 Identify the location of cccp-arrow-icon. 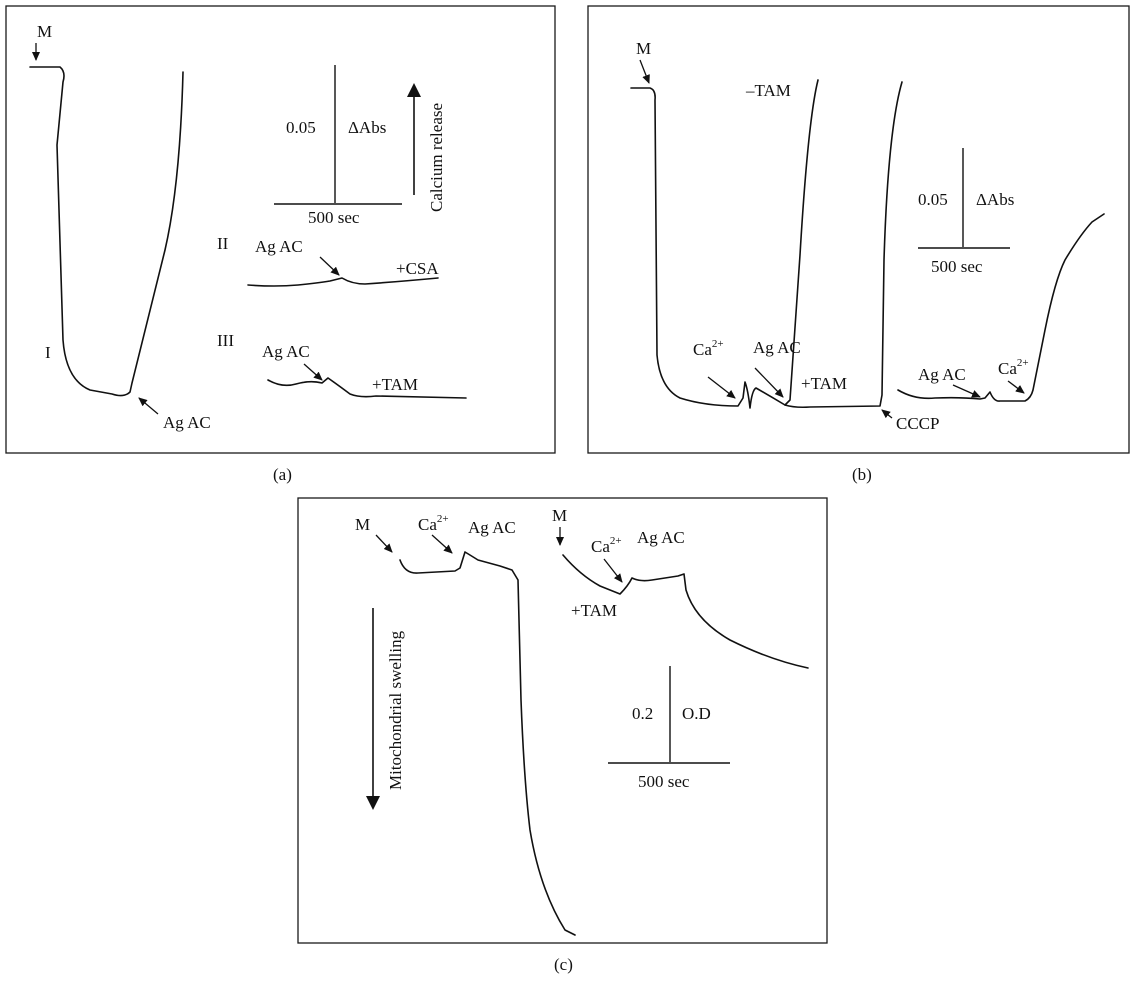
(887, 414).